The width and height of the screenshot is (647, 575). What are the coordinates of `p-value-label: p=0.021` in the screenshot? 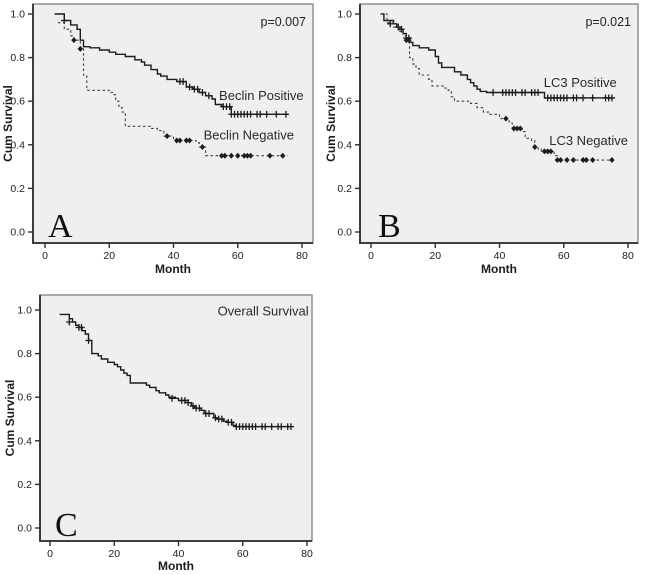 It's located at (608, 22).